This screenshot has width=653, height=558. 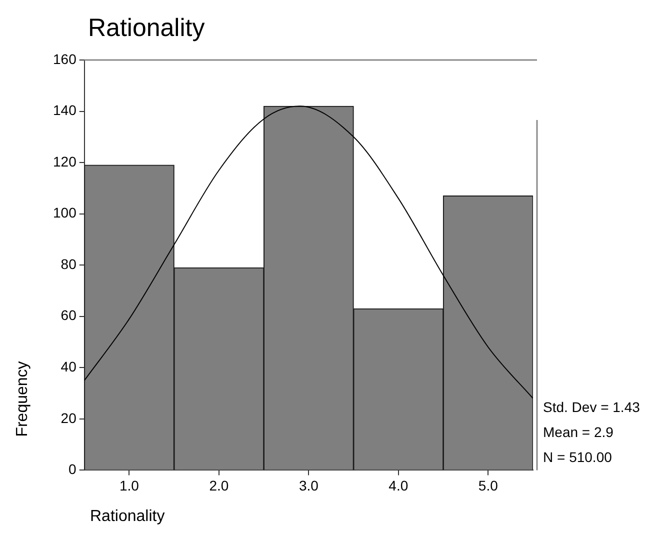 What do you see at coordinates (488, 485) in the screenshot?
I see `x-tick-label: 5.0` at bounding box center [488, 485].